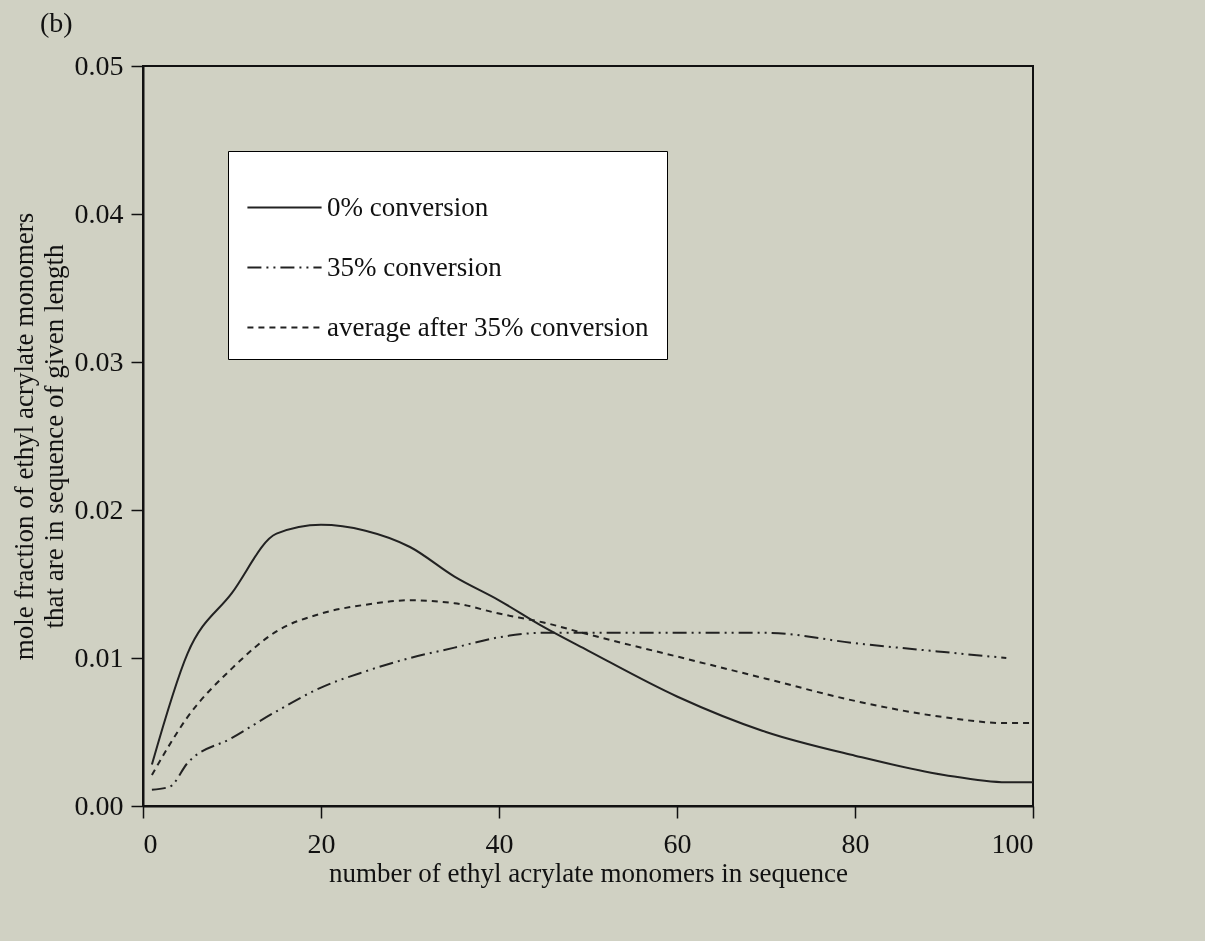 The image size is (1205, 941). I want to click on x-tick-label: 100, so click(1012, 843).